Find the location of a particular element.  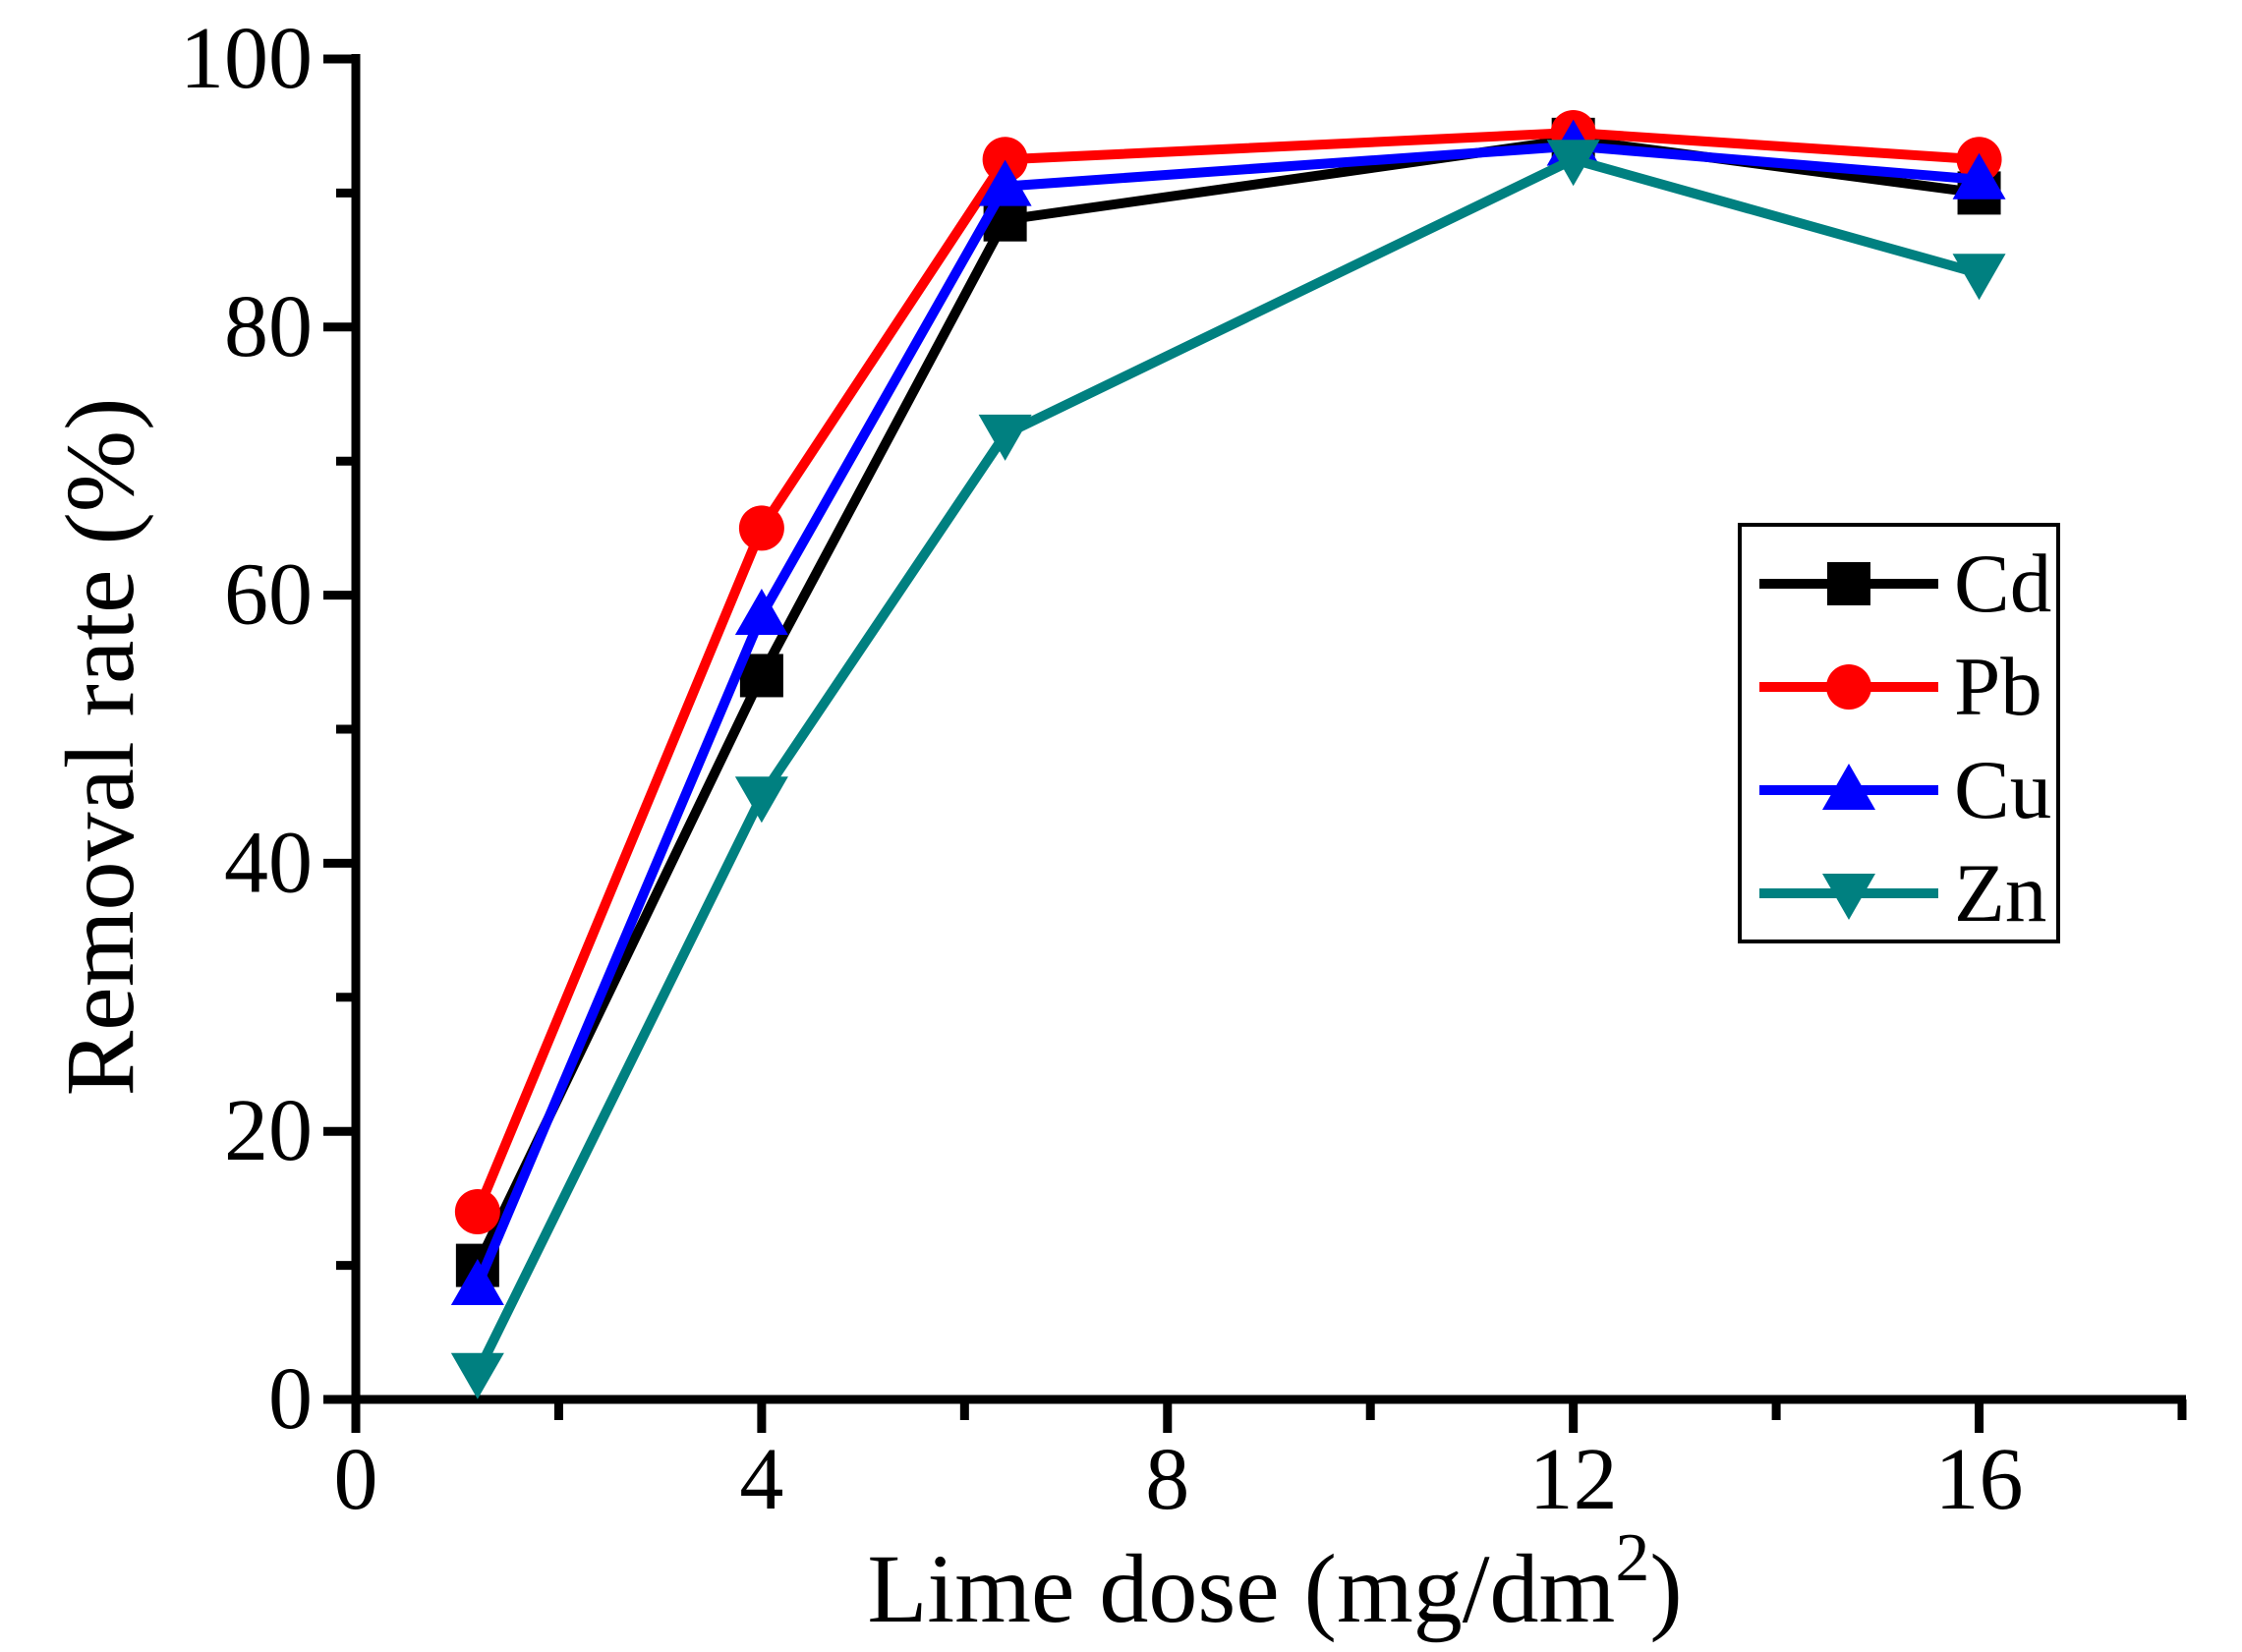

legend-entry-Cu: Cu is located at coordinates (1905, 790).